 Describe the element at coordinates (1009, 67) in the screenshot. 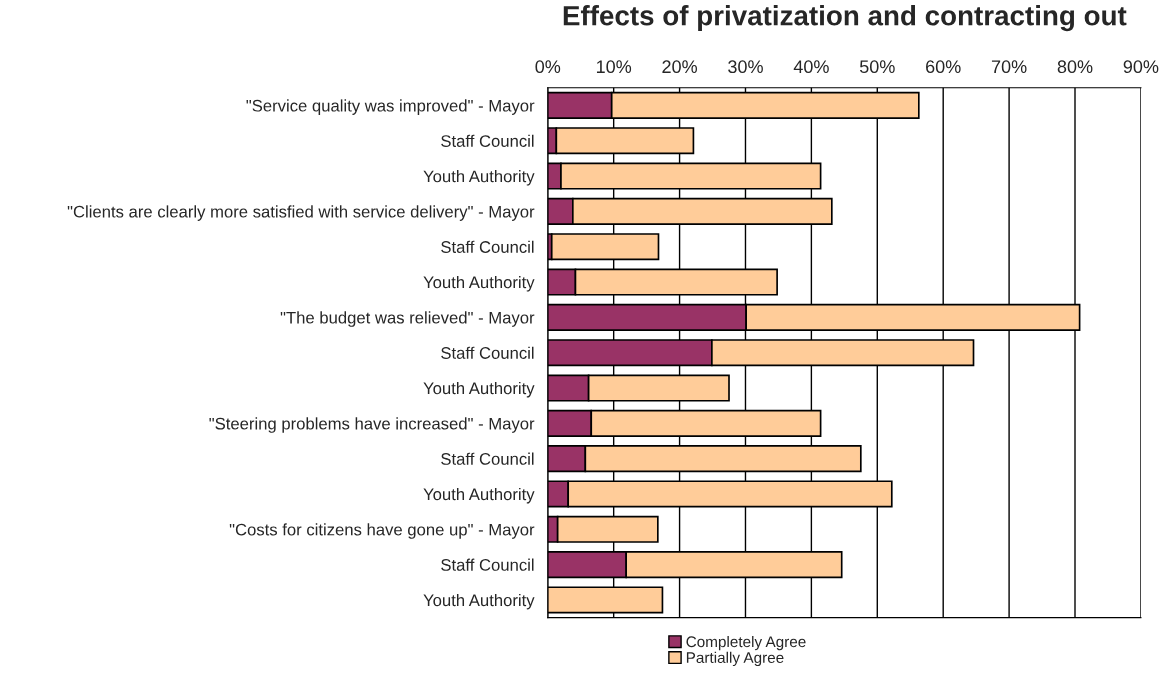

I see `x-tick-label: 70%` at that location.